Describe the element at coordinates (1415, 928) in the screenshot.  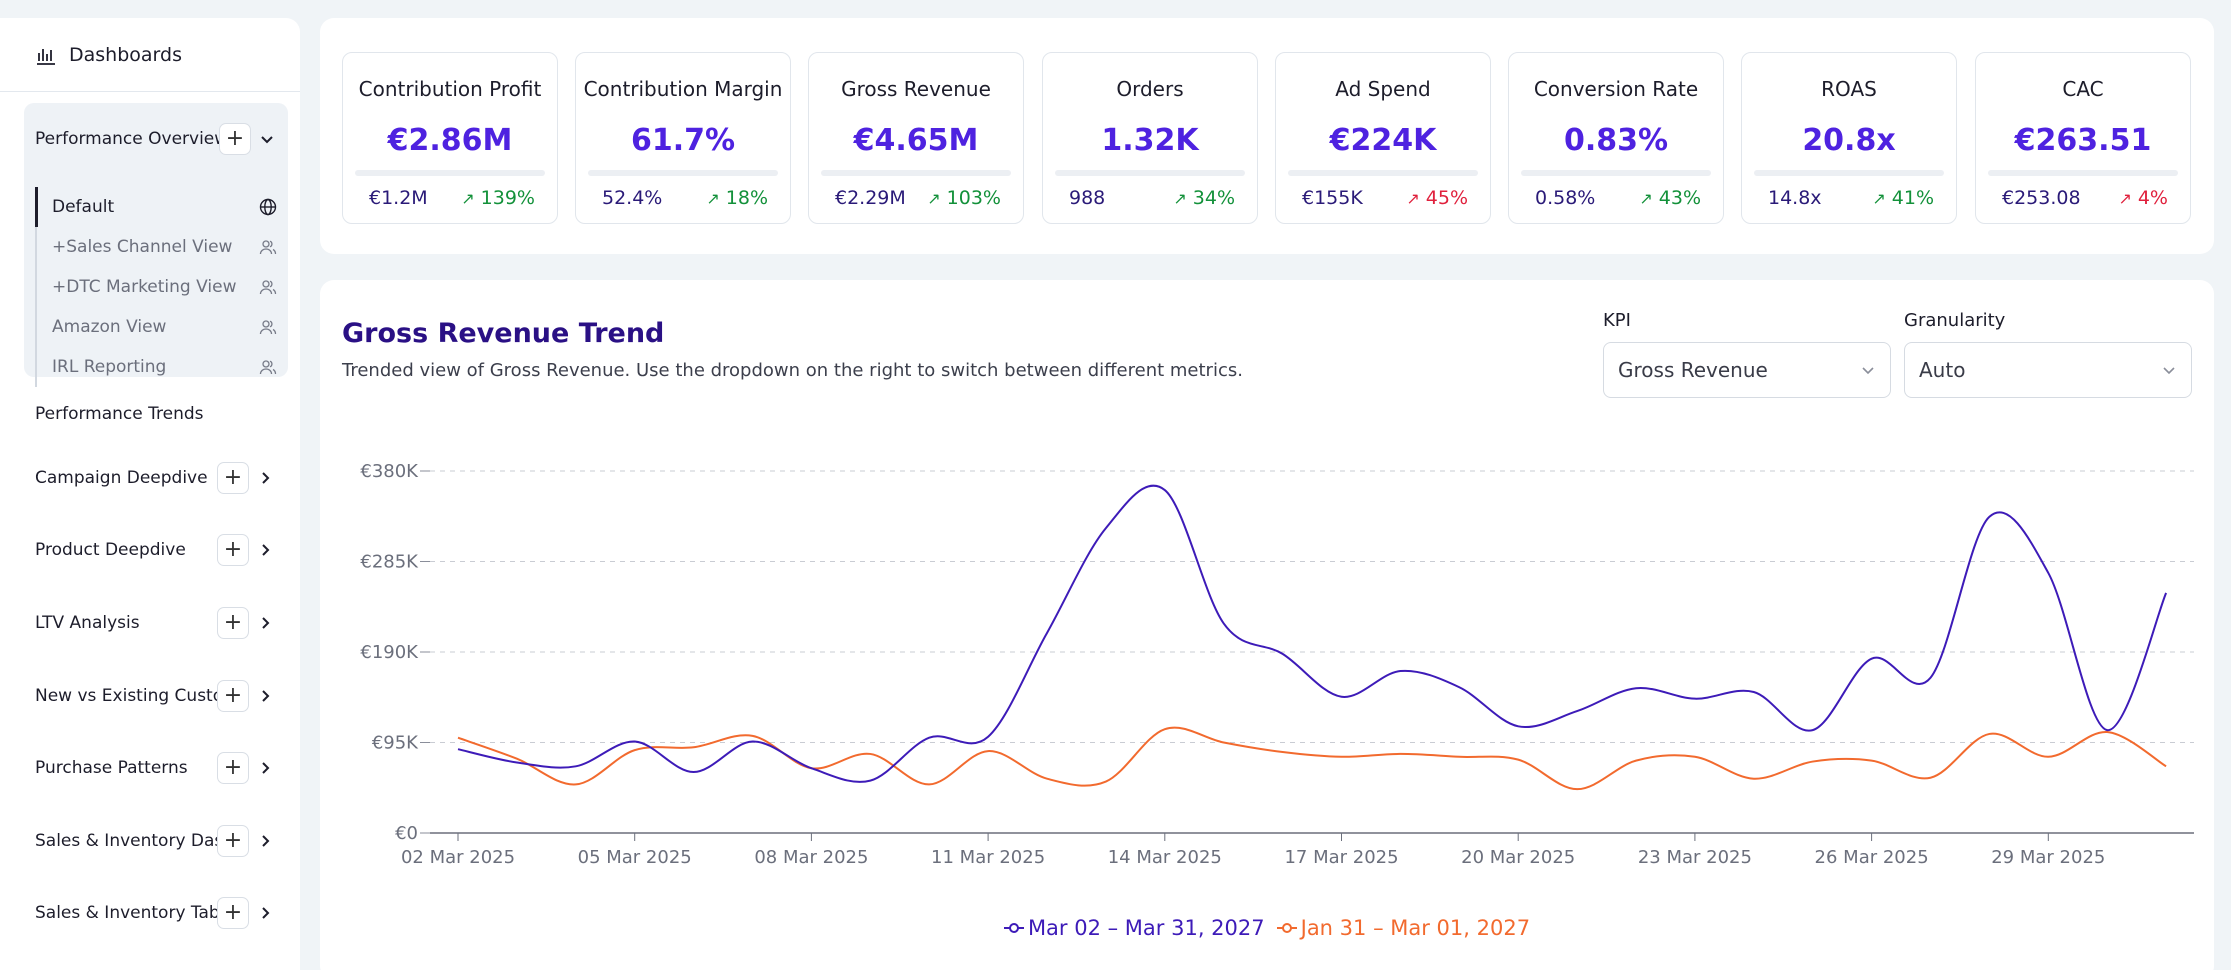
I see `legend-label: Jan 31 – Mar 01, 2027` at that location.